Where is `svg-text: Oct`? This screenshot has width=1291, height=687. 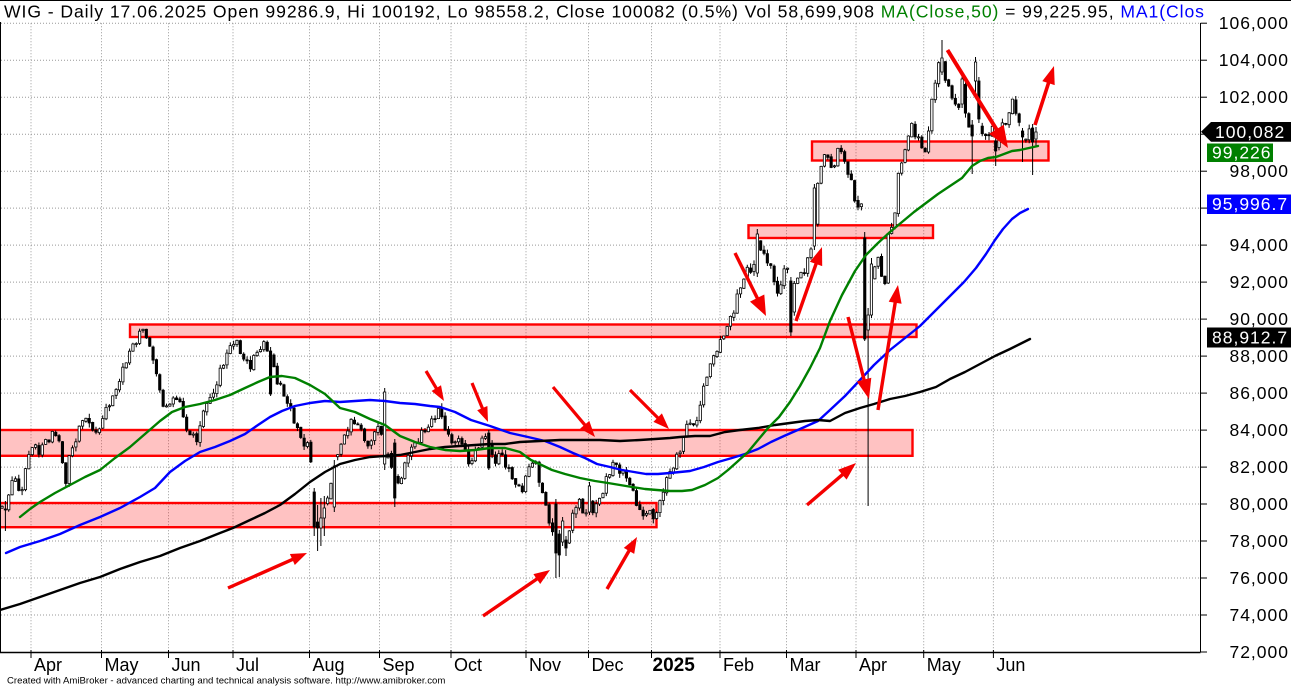 svg-text: Oct is located at coordinates (468, 665).